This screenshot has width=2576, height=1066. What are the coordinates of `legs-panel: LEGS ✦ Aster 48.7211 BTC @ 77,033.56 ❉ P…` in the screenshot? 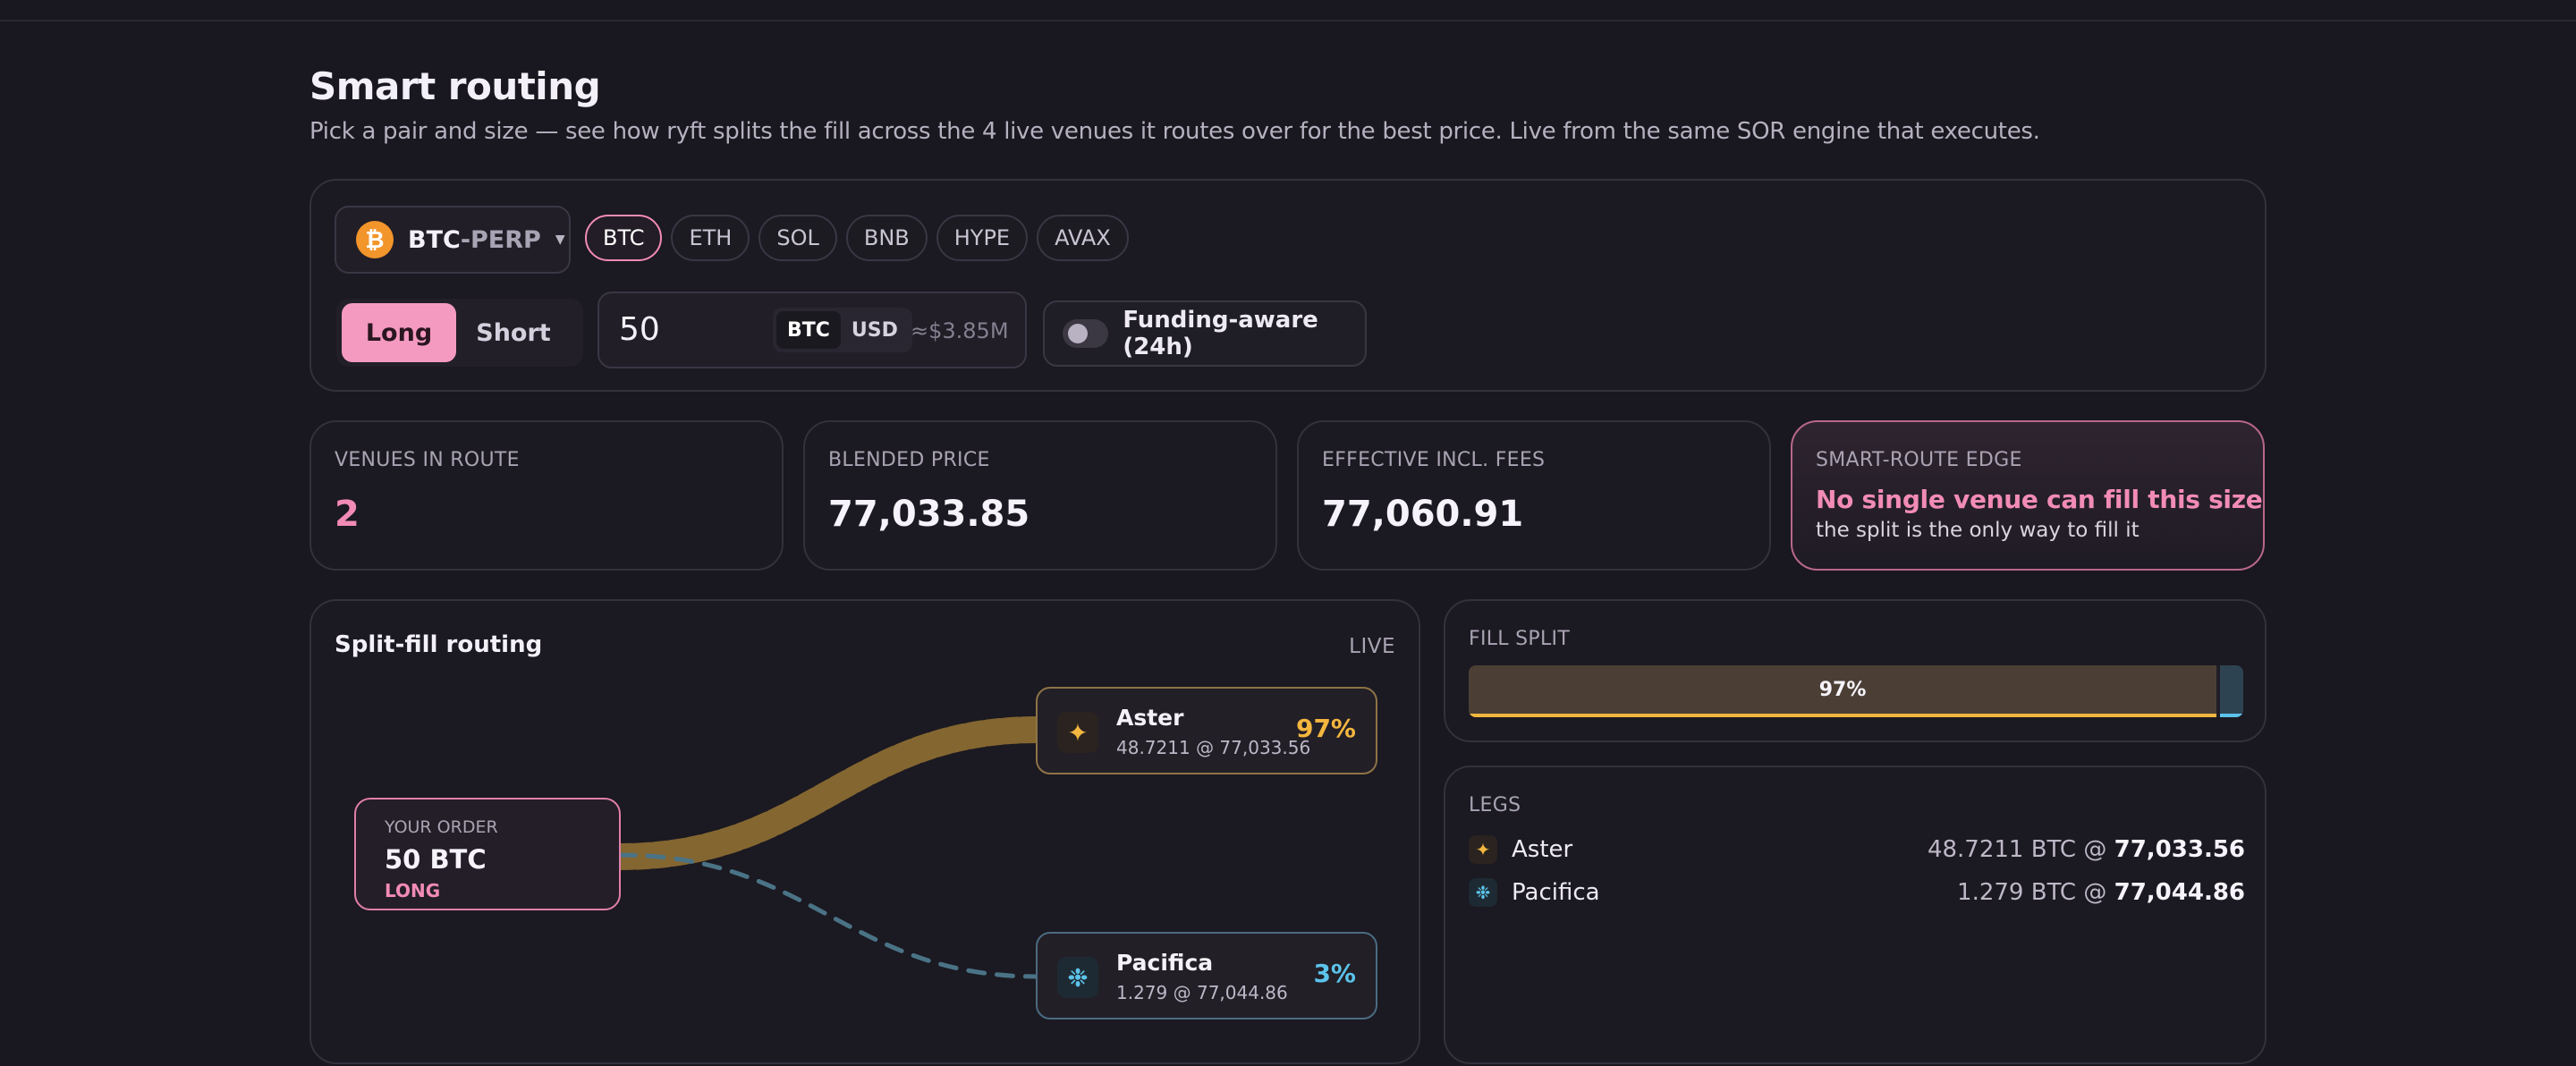 It's located at (1855, 915).